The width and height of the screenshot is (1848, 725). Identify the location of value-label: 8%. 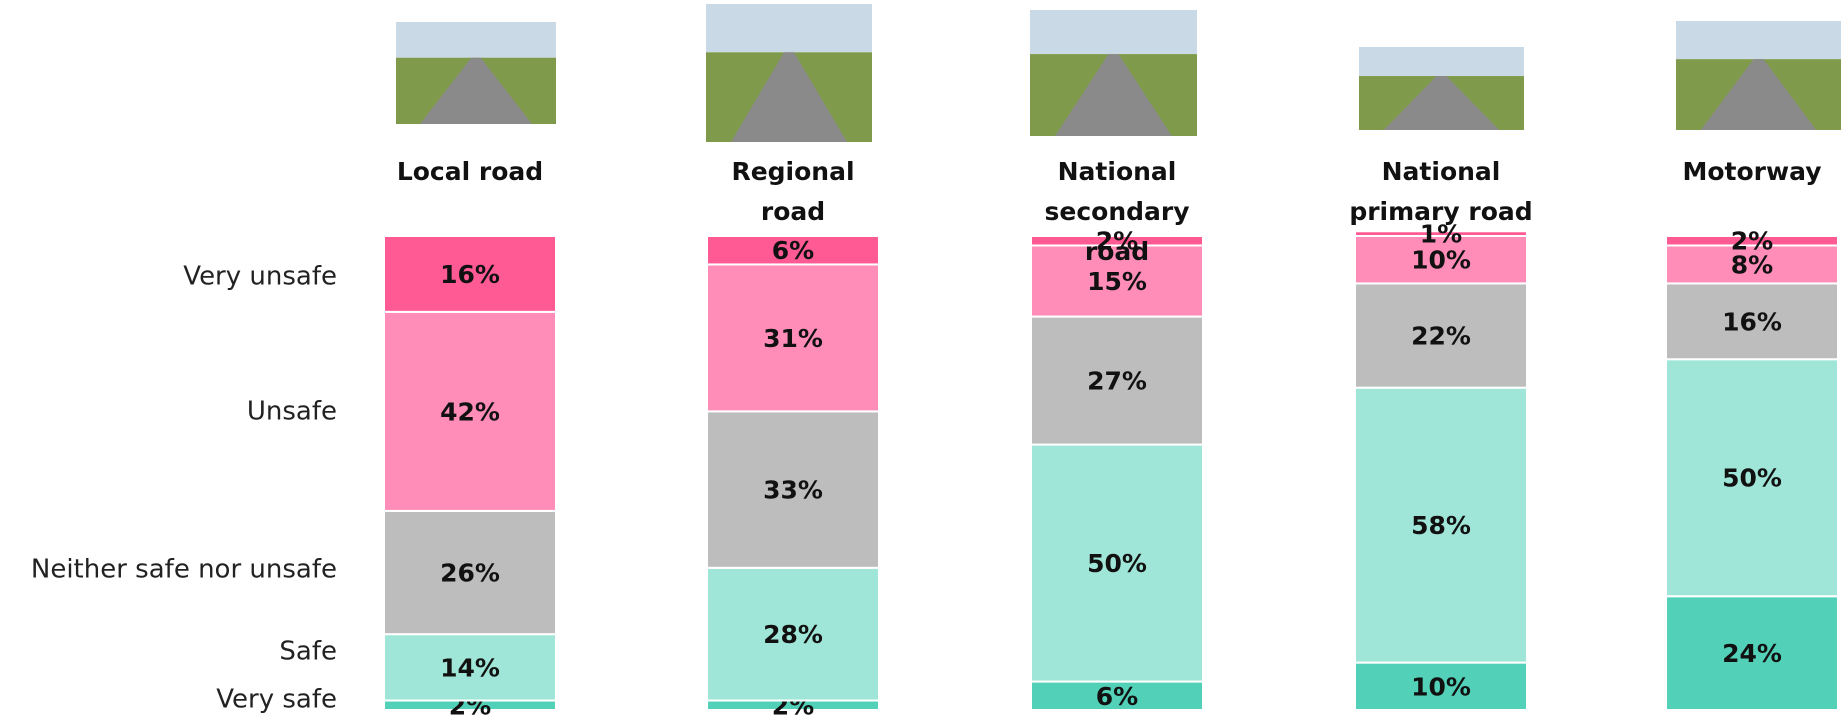
(1752, 264).